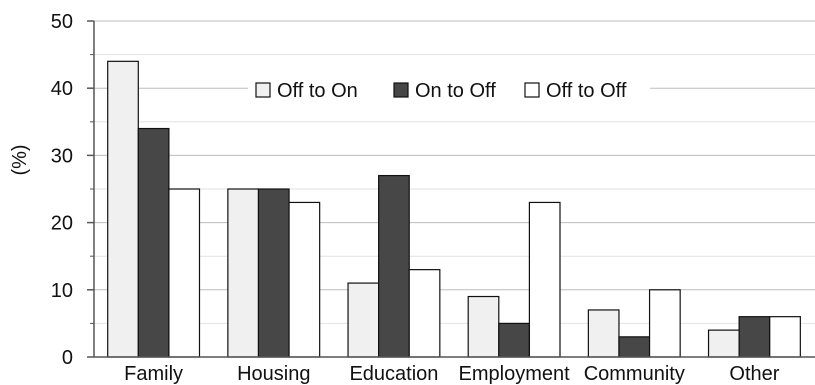 This screenshot has width=815, height=385. Describe the element at coordinates (243, 273) in the screenshot. I see `bar-housing-off-to-on` at that location.